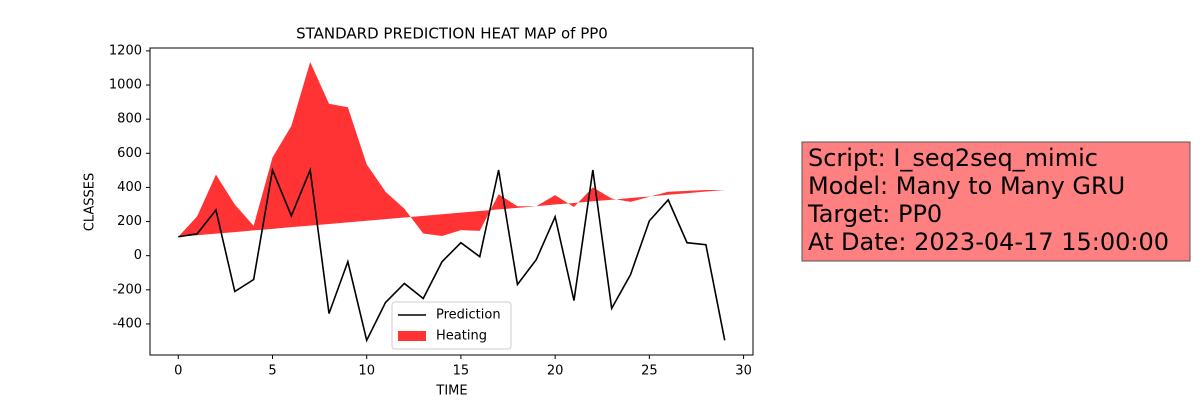  Describe the element at coordinates (874, 214) in the screenshot. I see `info-line: Target: PP0` at that location.